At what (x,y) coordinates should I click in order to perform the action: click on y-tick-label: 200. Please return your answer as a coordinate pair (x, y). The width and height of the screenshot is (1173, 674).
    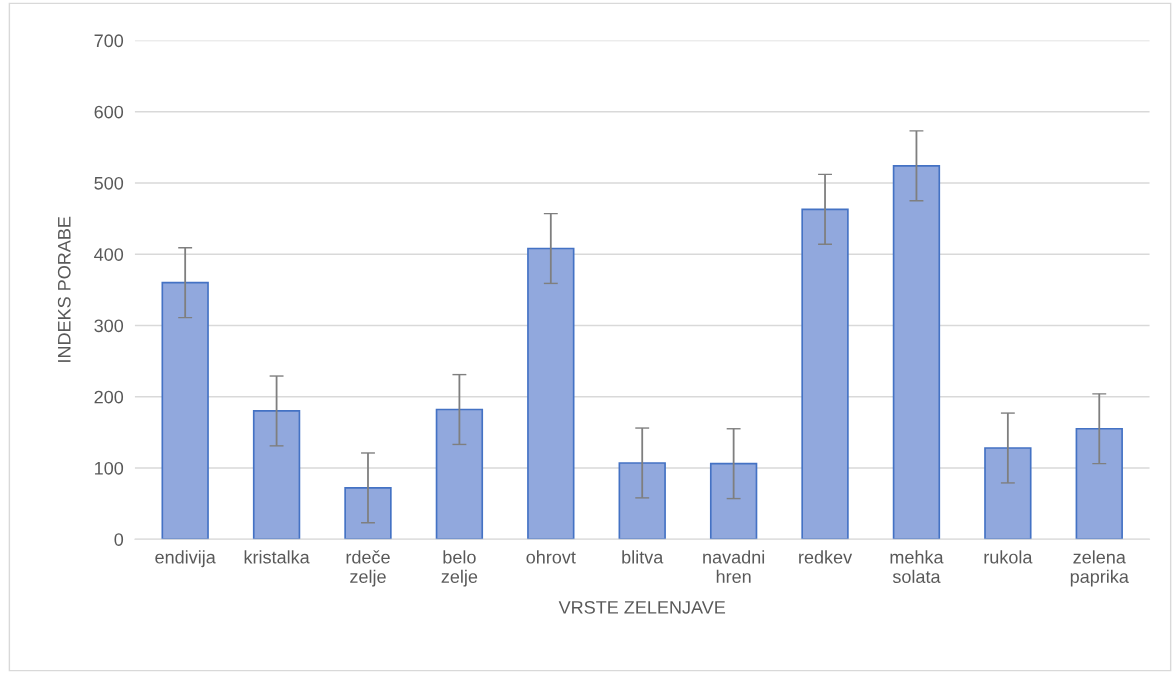
    Looking at the image, I should click on (109, 397).